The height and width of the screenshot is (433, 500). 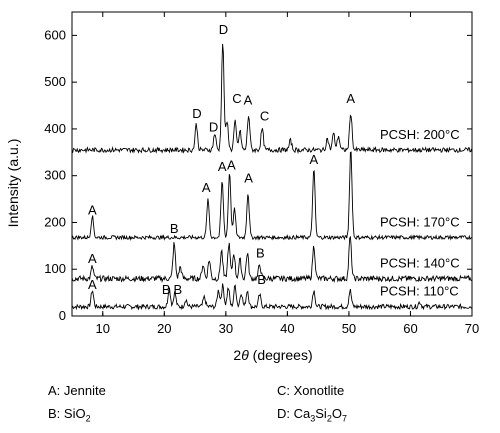 What do you see at coordinates (472, 328) in the screenshot?
I see `x-tick-label: 70` at bounding box center [472, 328].